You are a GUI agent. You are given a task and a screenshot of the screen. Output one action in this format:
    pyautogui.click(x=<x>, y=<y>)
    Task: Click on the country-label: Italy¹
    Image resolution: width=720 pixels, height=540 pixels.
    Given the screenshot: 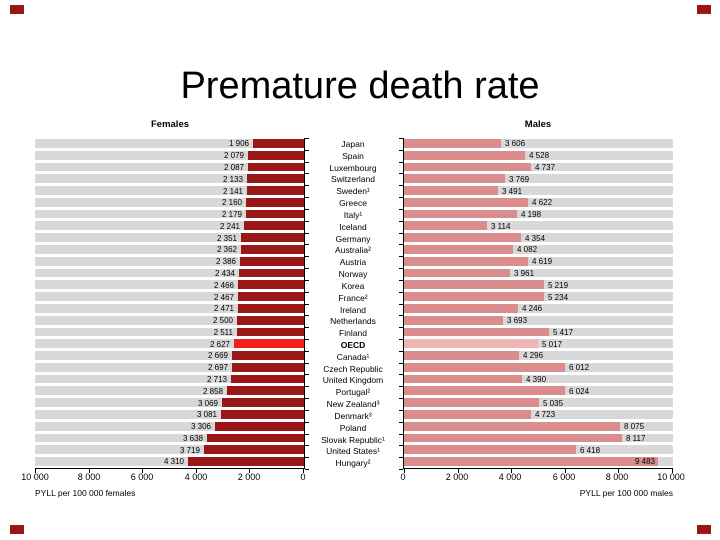 What is the action you would take?
    pyautogui.click(x=353, y=214)
    